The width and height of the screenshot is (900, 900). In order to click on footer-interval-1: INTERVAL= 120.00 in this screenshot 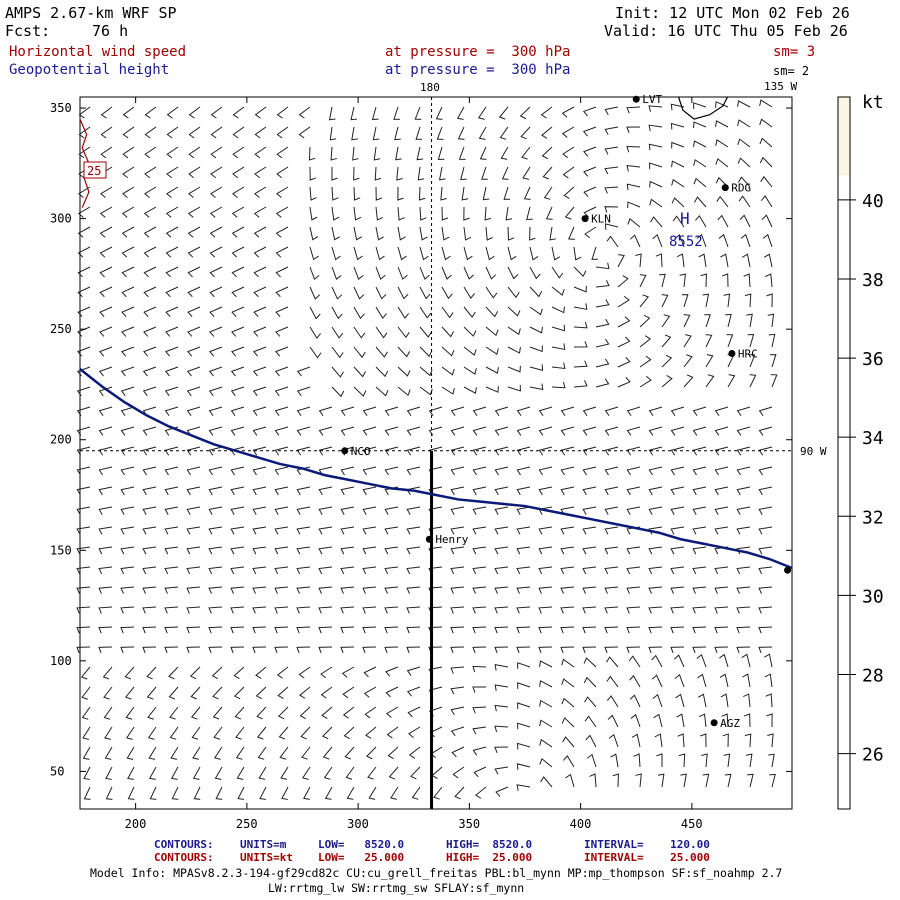, I will do `click(647, 844)`.